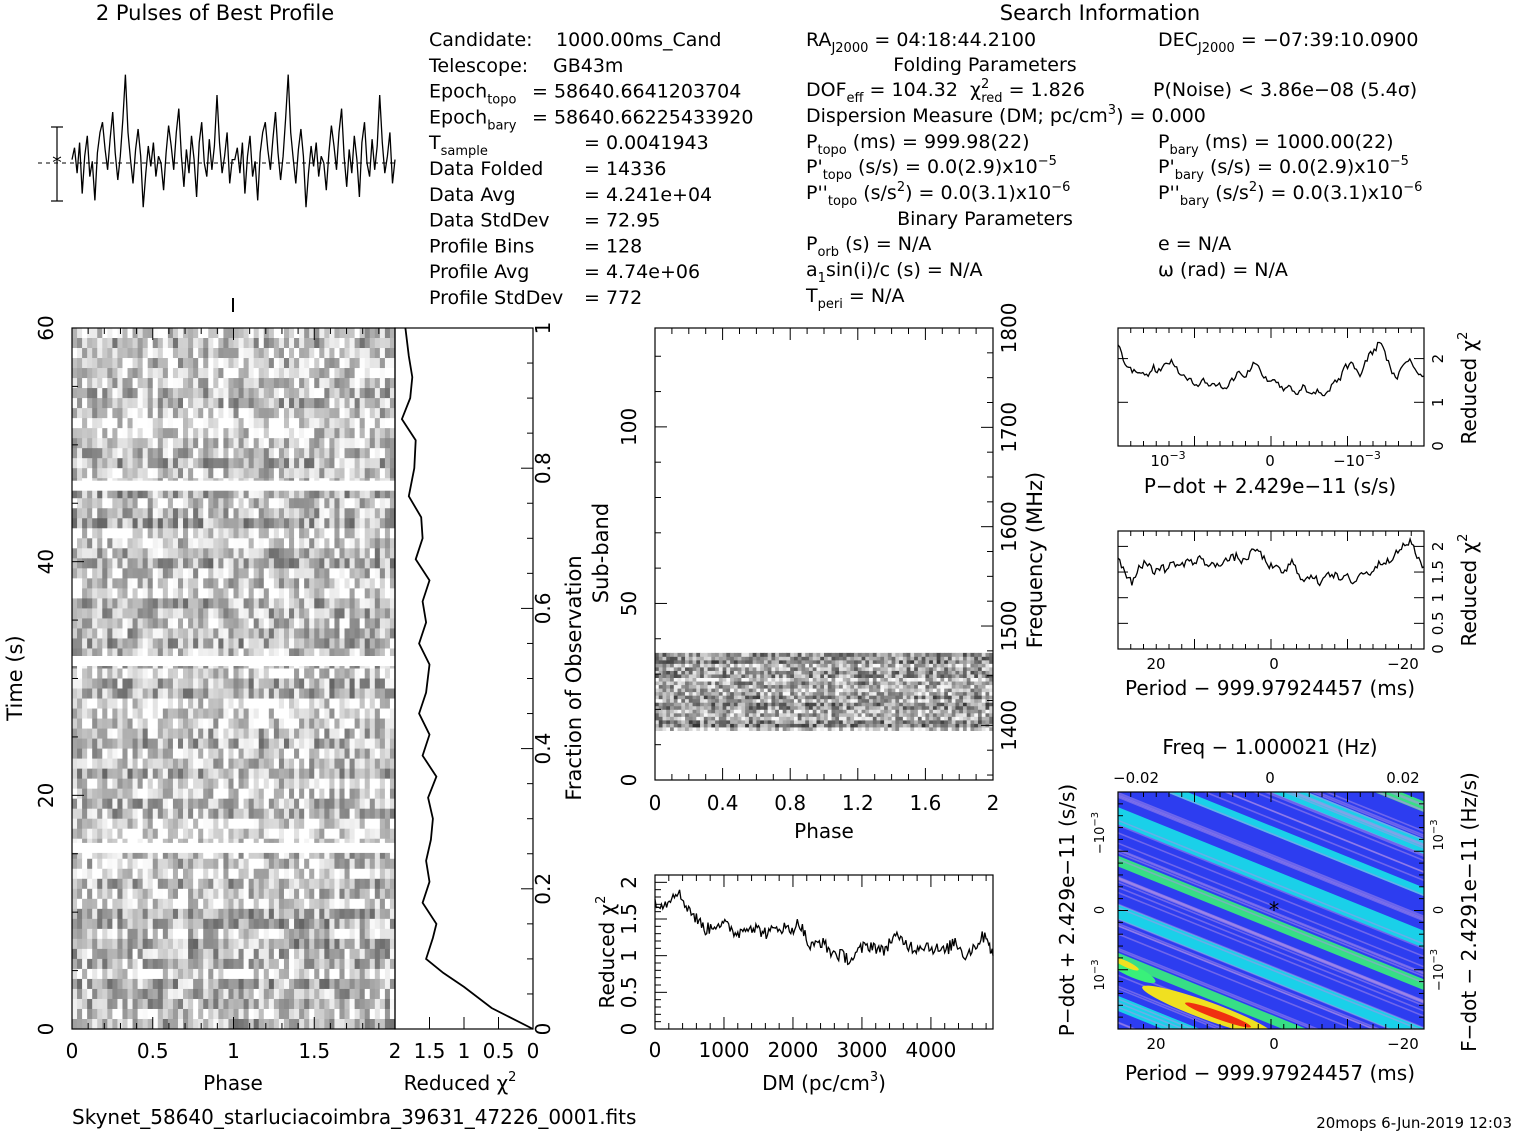 This screenshot has height=1133, width=1517. Describe the element at coordinates (472, 692) in the screenshot. I see `time-chi2-axes: 2 1.5 1 0.5 000.20.40.60.81` at that location.